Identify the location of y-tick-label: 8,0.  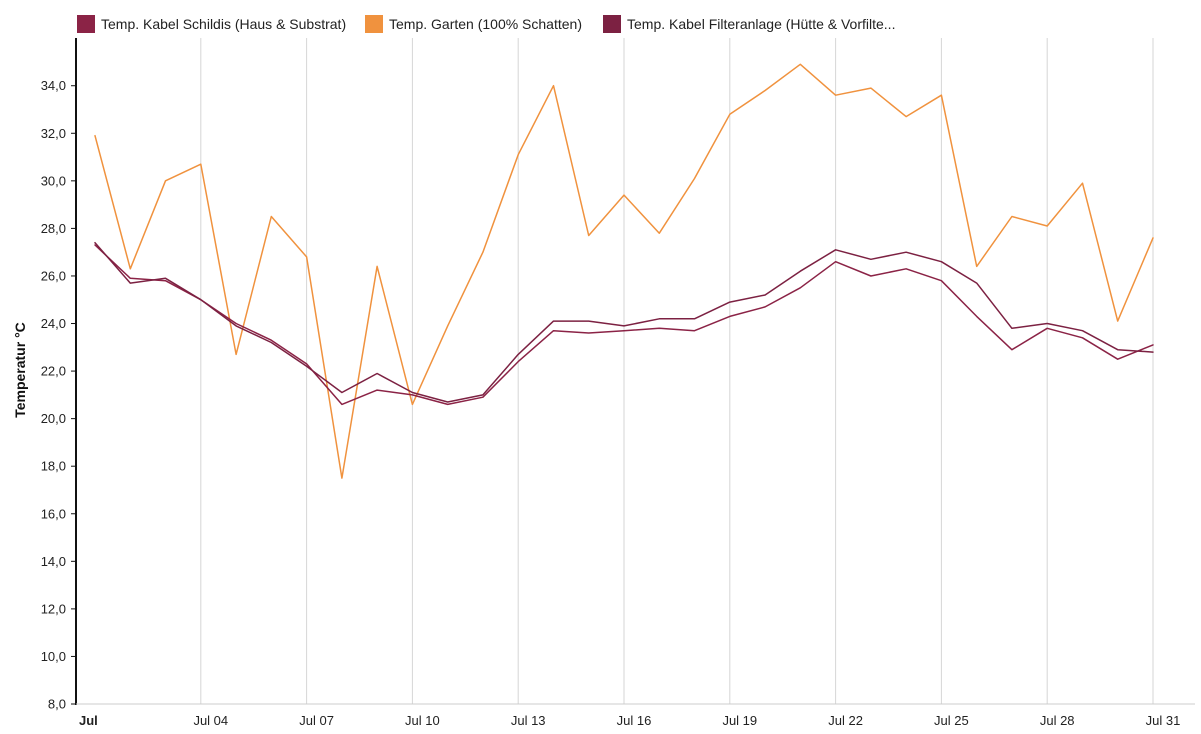
(57, 704).